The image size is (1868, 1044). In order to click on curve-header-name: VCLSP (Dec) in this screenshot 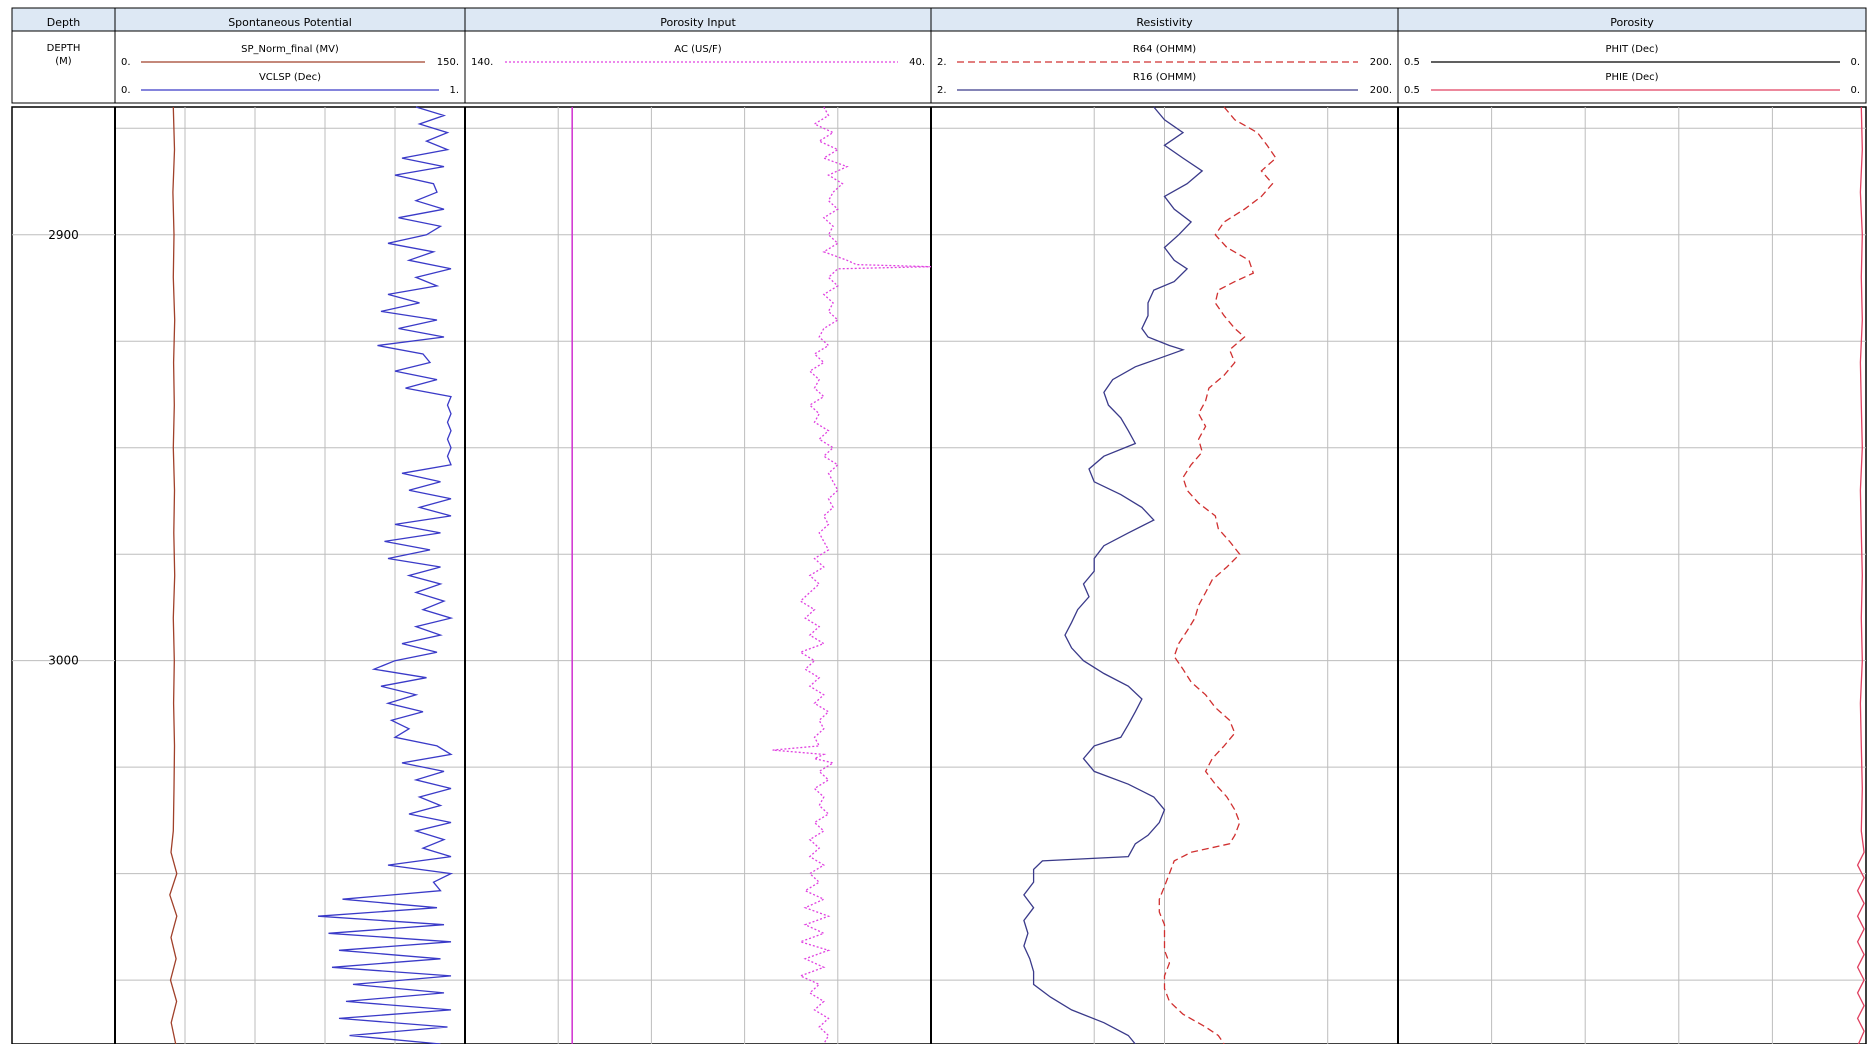, I will do `click(290, 77)`.